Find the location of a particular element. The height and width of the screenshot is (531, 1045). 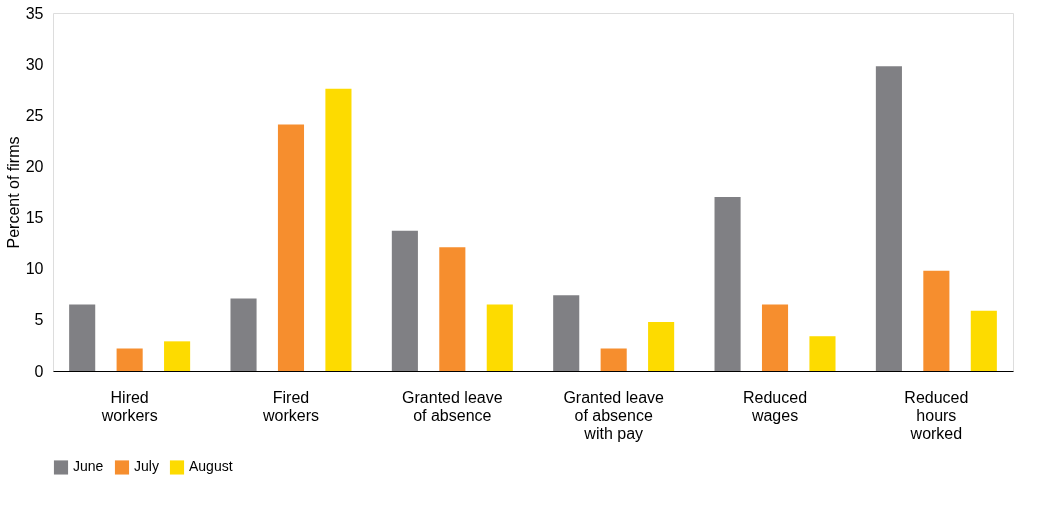

x-tick-label: Granted leave of absence is located at coordinates (452, 406).